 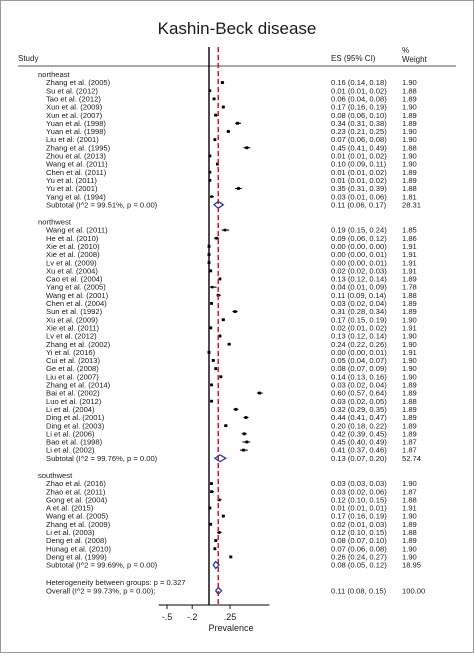 What do you see at coordinates (72, 319) in the screenshot?
I see `study-label: Xu et al. (2009)` at bounding box center [72, 319].